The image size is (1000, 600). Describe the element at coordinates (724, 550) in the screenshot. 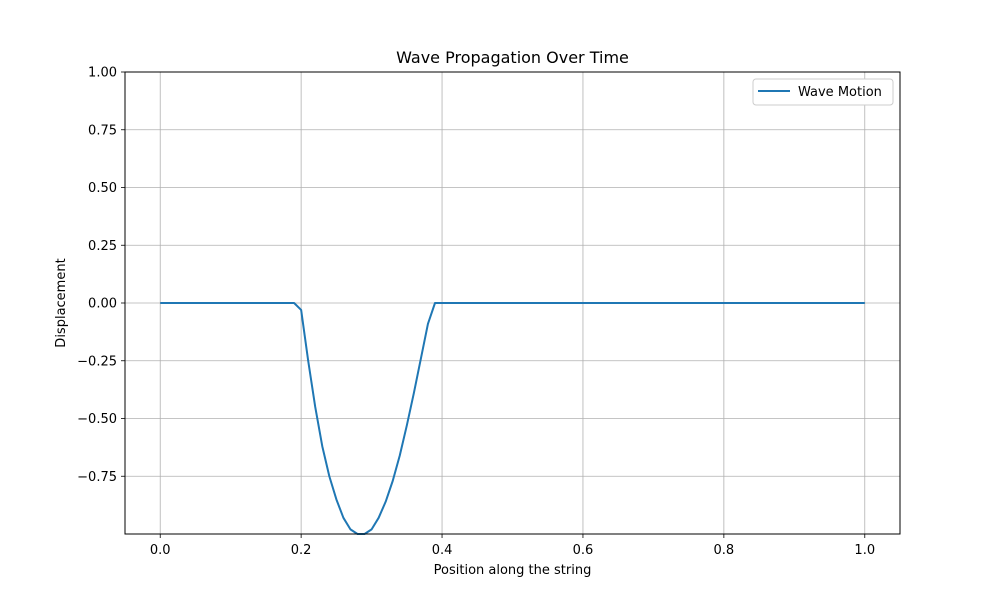

I see `x-tick-label: 0.8` at that location.